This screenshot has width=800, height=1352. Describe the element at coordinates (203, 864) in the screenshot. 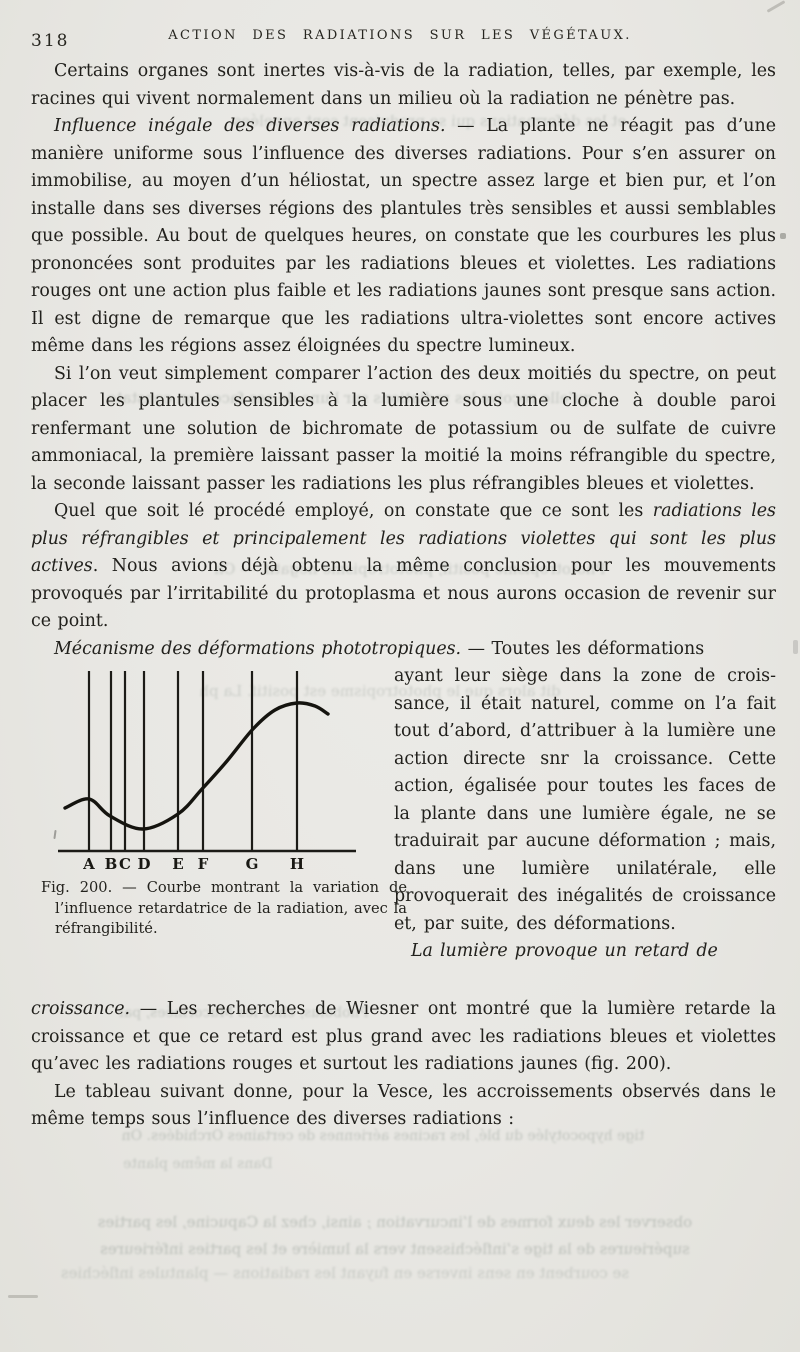

I see `figure-axis-label: F` at that location.